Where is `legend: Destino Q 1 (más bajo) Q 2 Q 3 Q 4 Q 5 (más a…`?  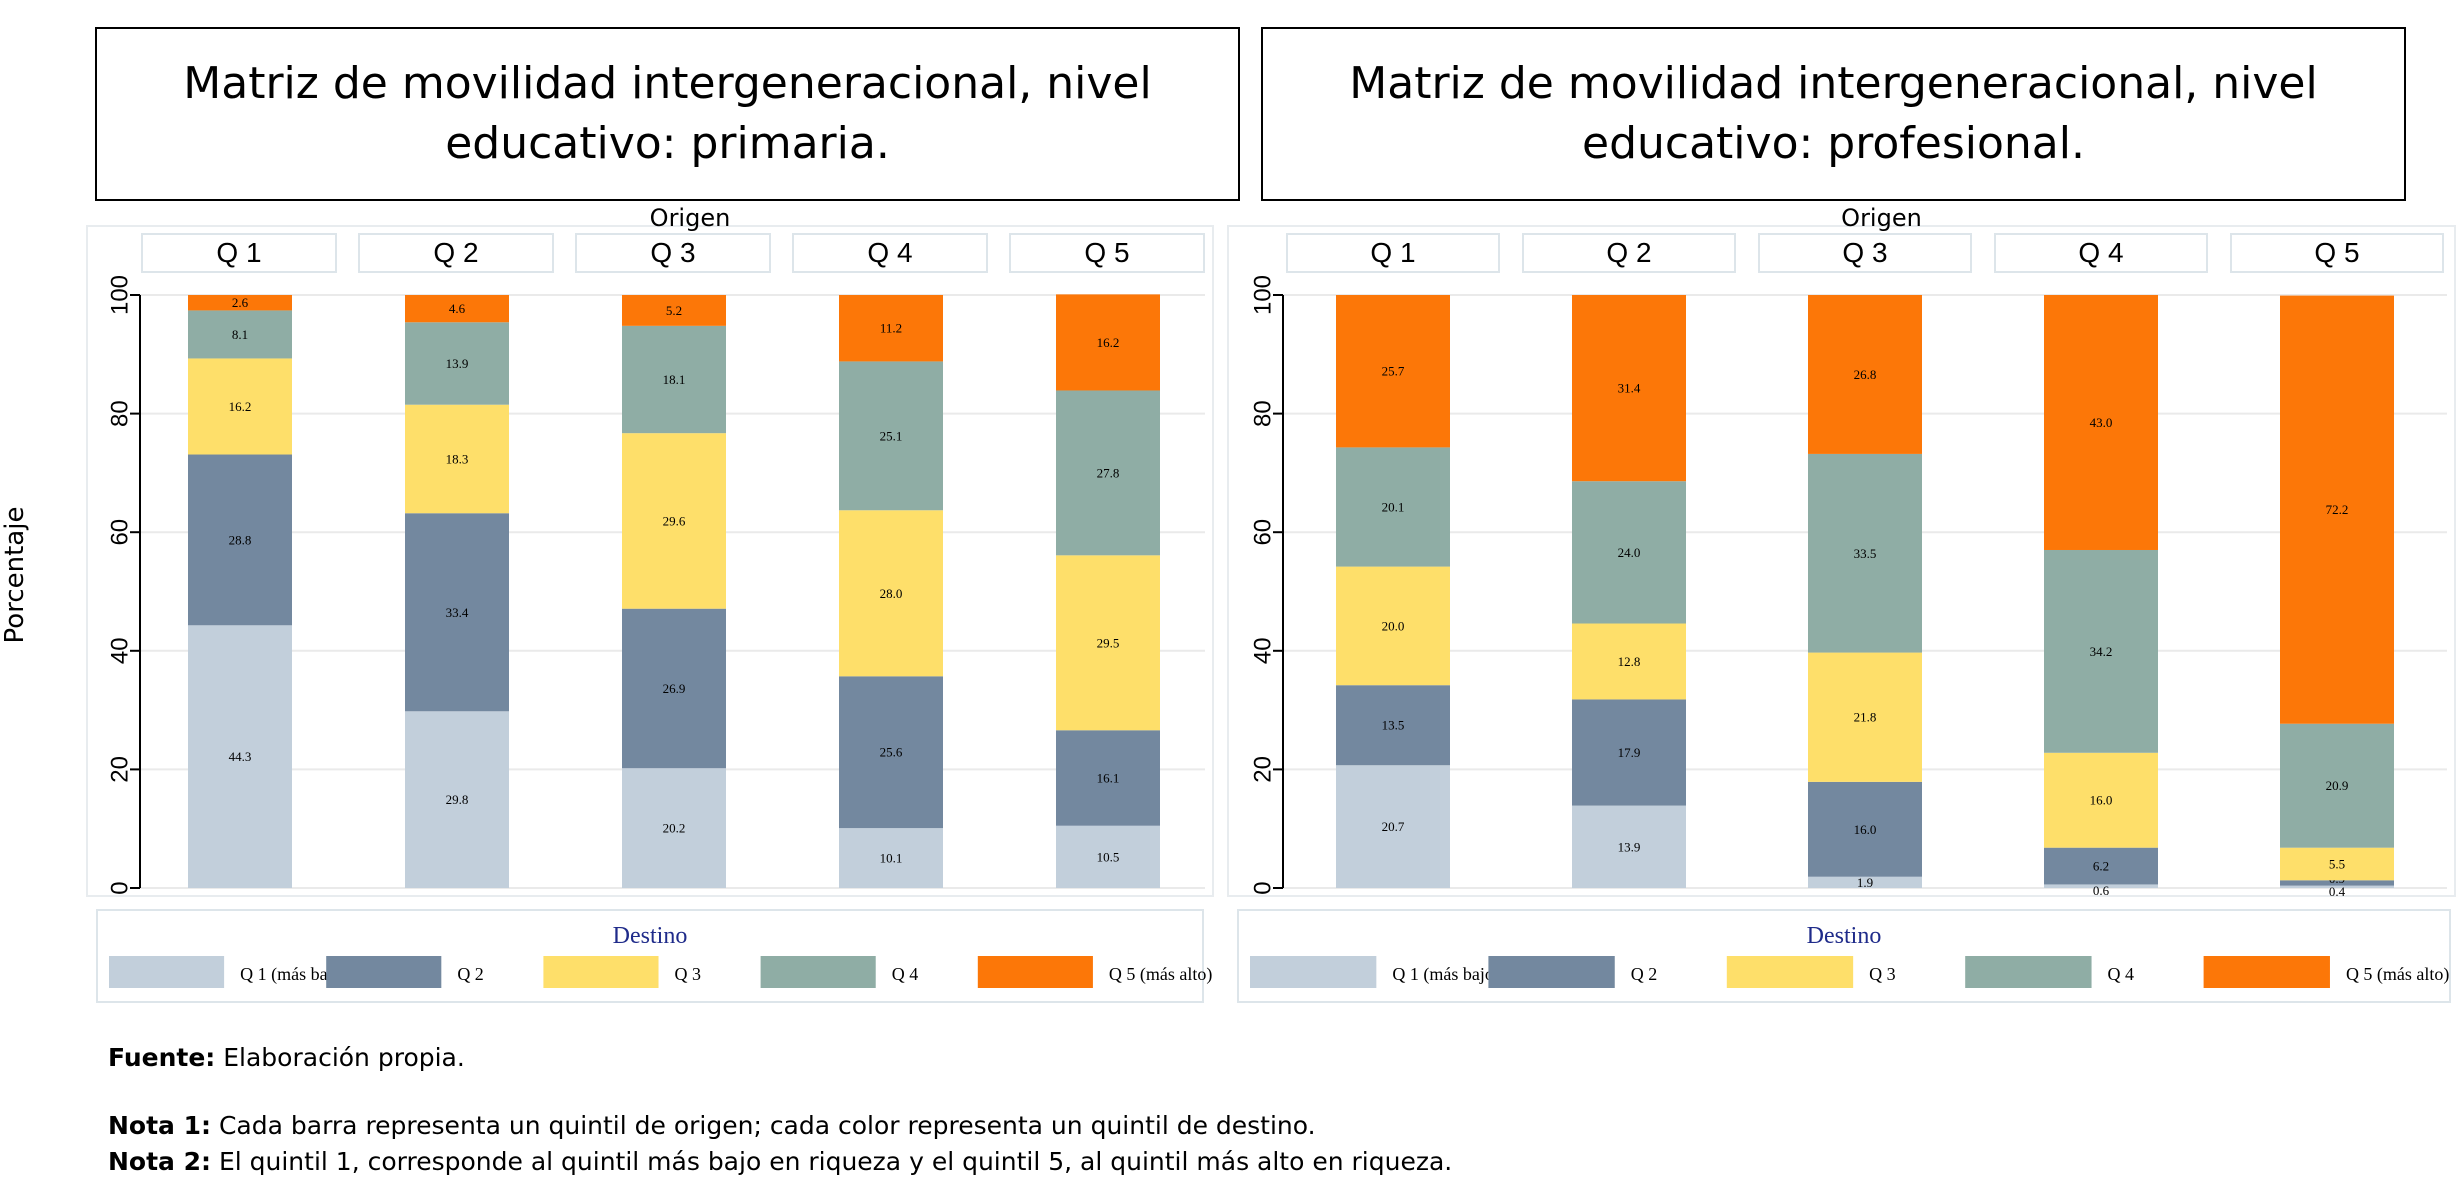
legend: Destino Q 1 (más bajo) Q 2 Q 3 Q 4 Q 5 (más a… is located at coordinates (1844, 956).